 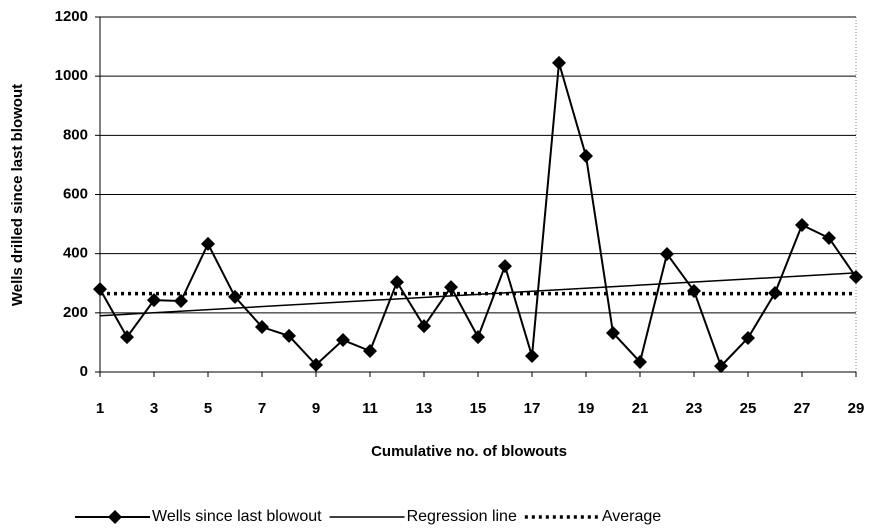 I want to click on x-tick-label: 1, so click(x=100, y=408).